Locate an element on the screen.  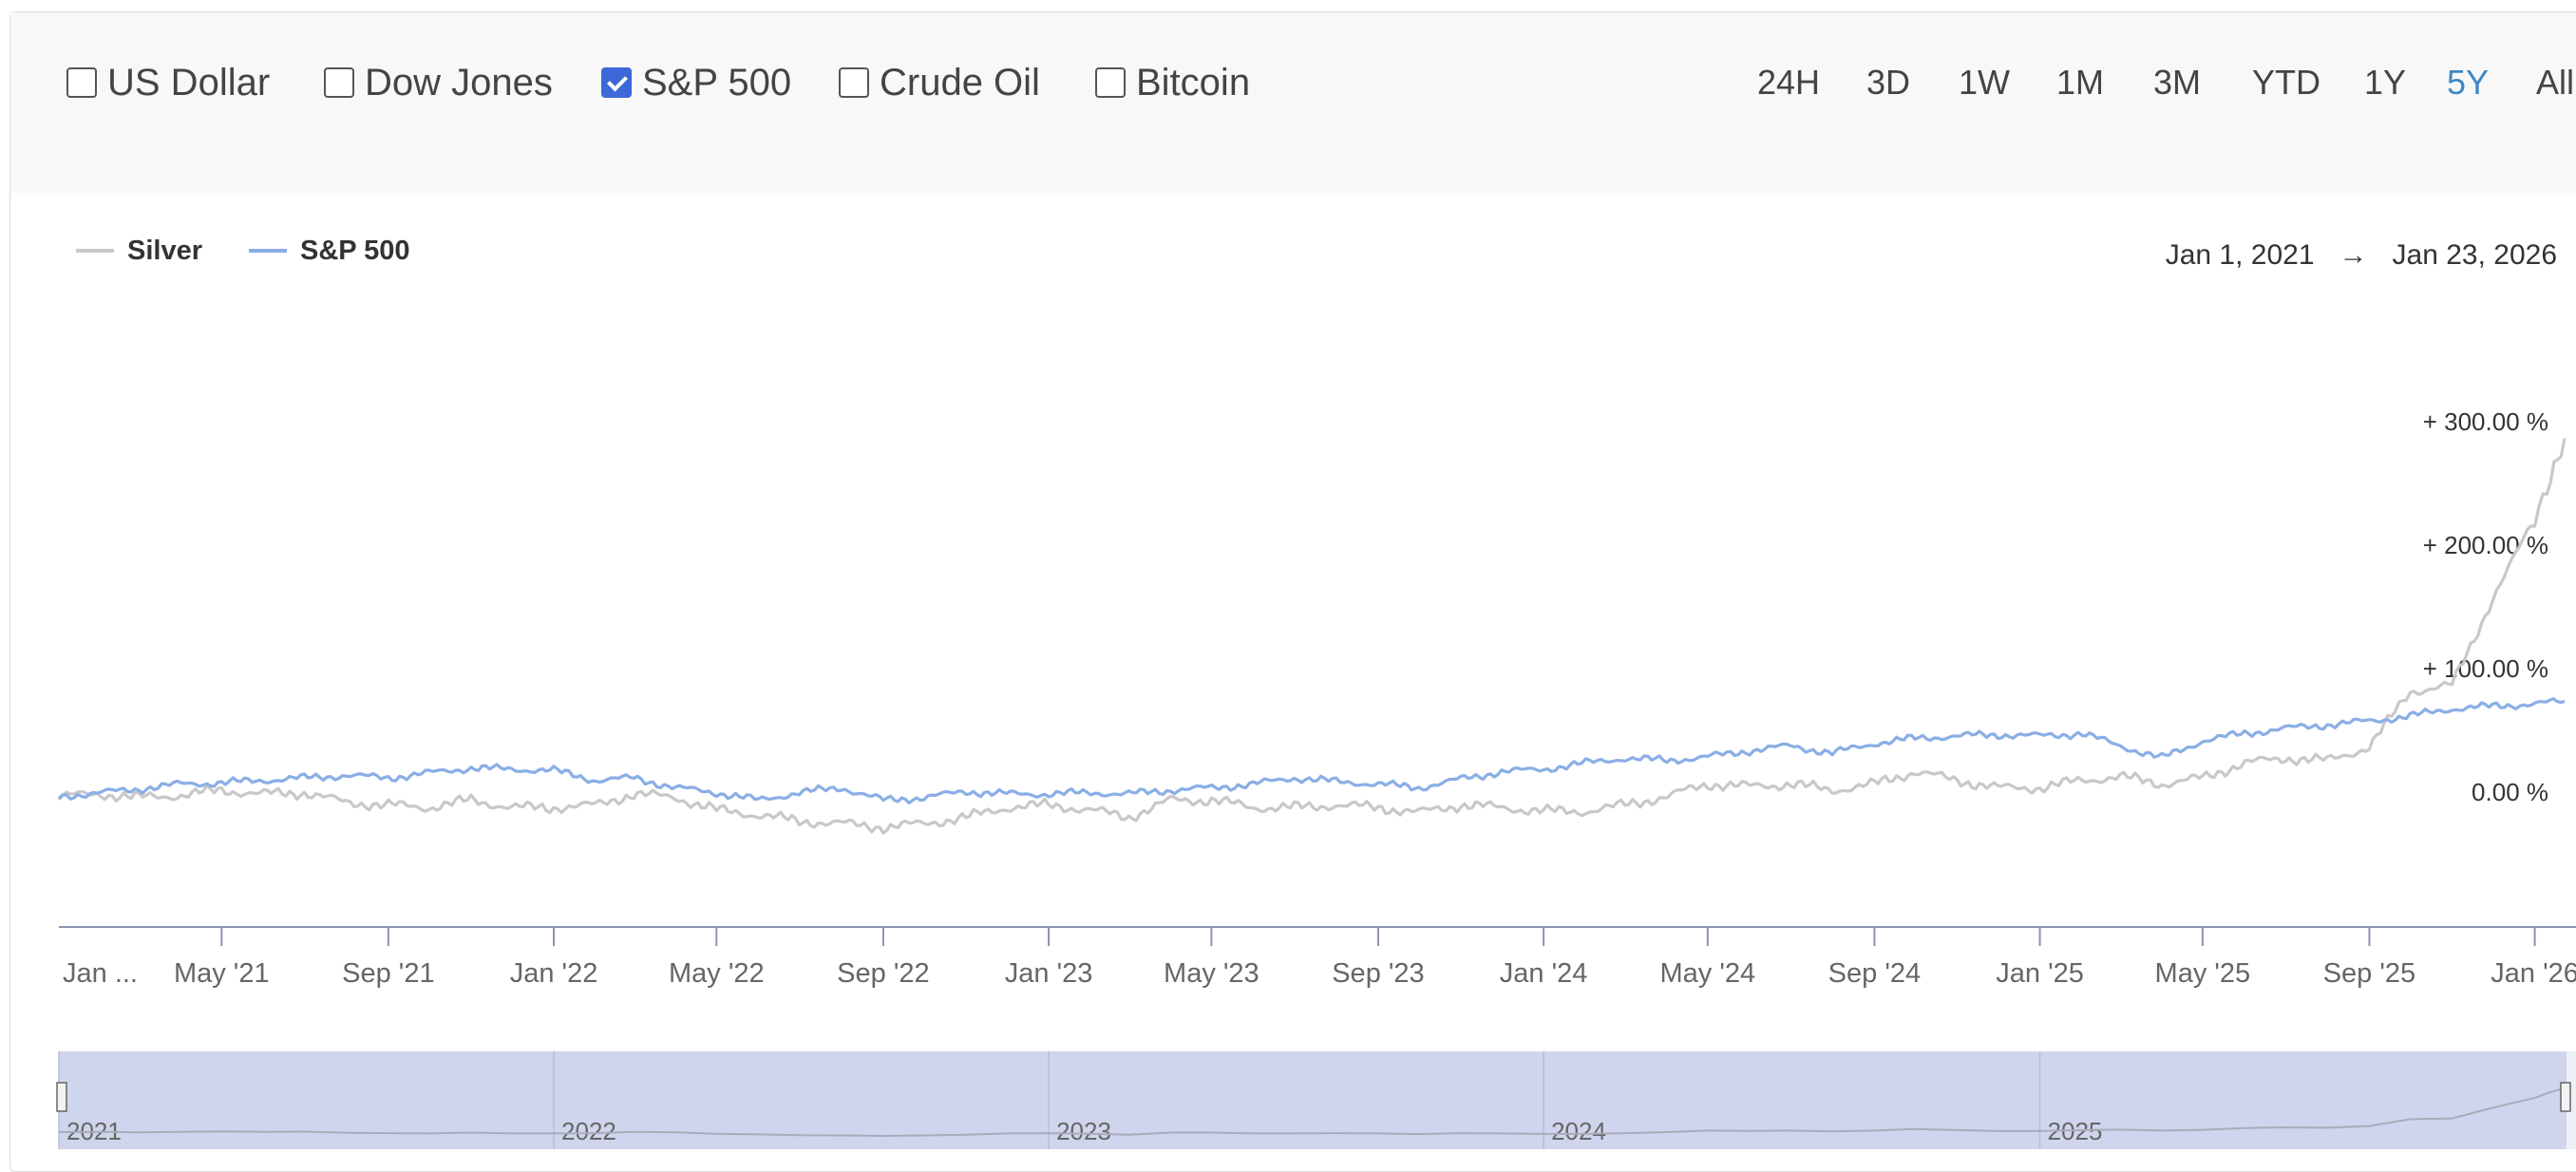
checkbox-label: Crude Oil is located at coordinates (960, 82).